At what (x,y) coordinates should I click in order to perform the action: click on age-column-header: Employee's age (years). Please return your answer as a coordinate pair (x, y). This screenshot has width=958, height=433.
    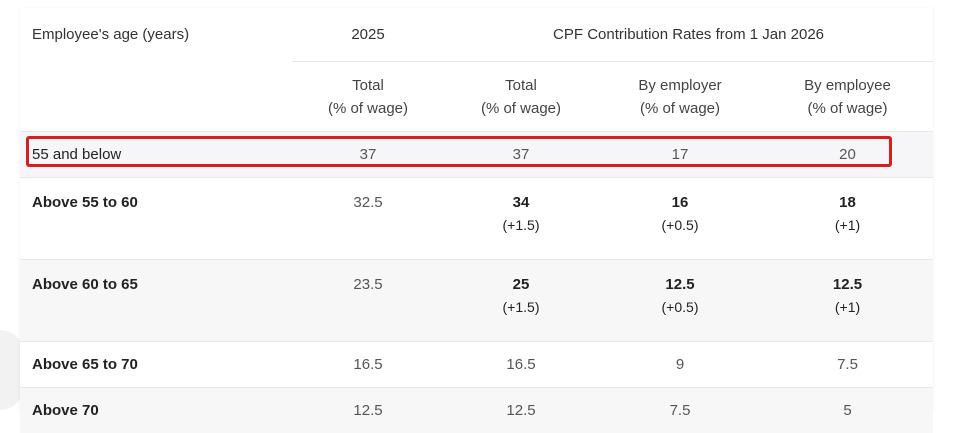
    Looking at the image, I should click on (156, 70).